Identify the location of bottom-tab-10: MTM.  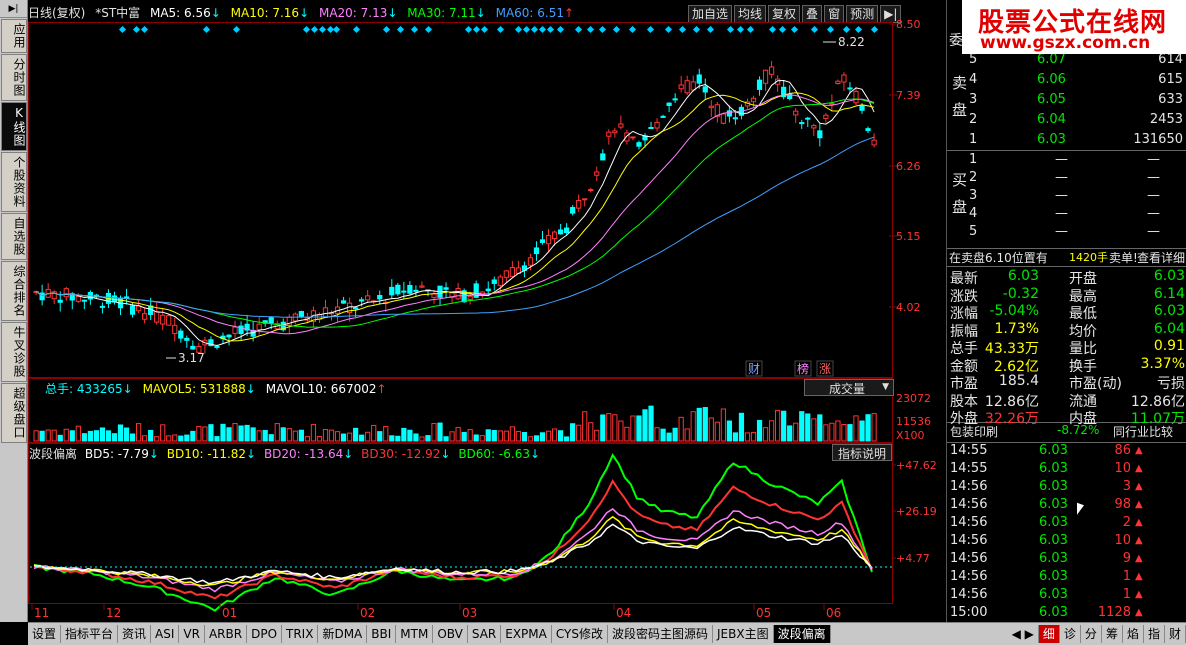
(415, 634).